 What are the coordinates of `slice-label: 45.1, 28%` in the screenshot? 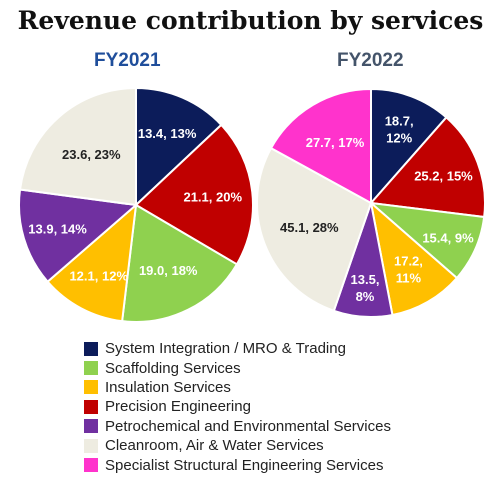 It's located at (309, 227).